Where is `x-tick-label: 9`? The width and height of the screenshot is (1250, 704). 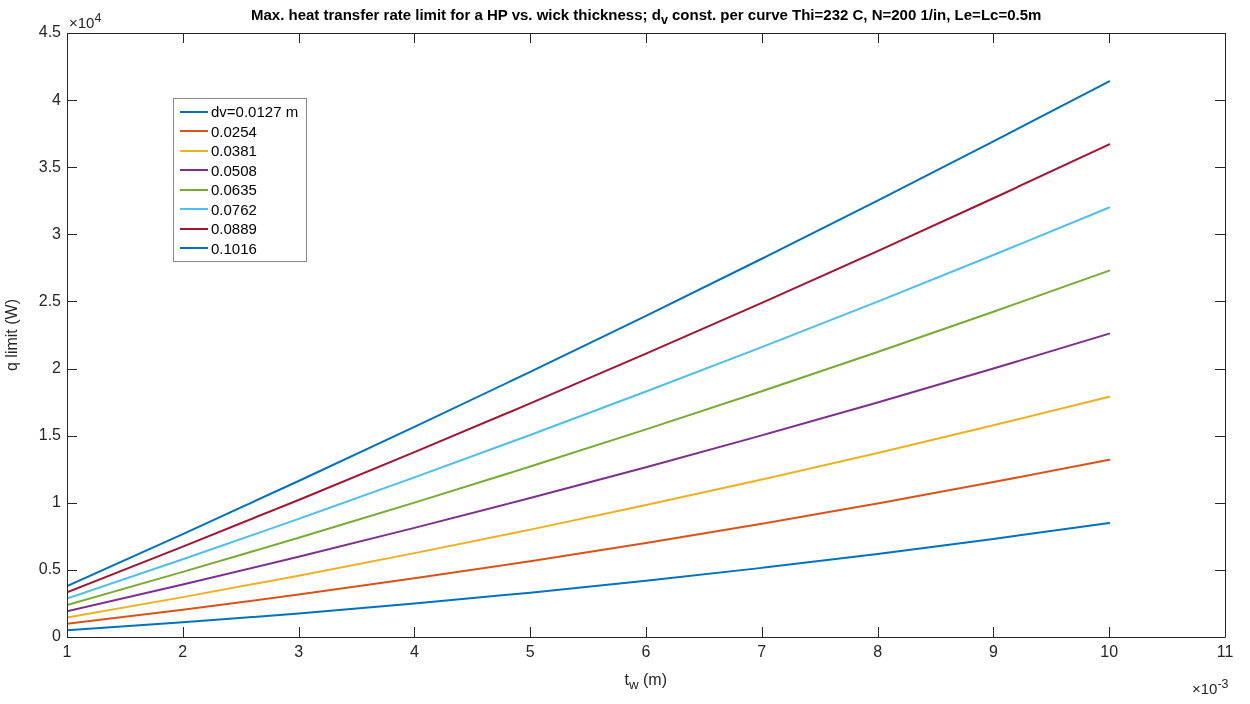
x-tick-label: 9 is located at coordinates (993, 652).